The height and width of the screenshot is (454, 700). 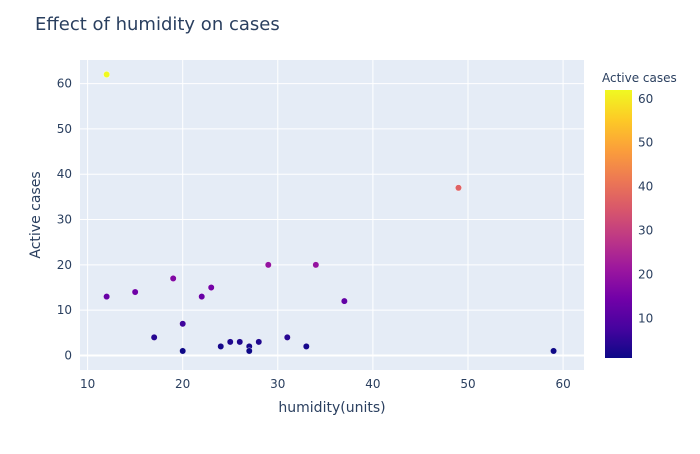 I want to click on y-axis-label: Active cases, so click(x=36, y=214).